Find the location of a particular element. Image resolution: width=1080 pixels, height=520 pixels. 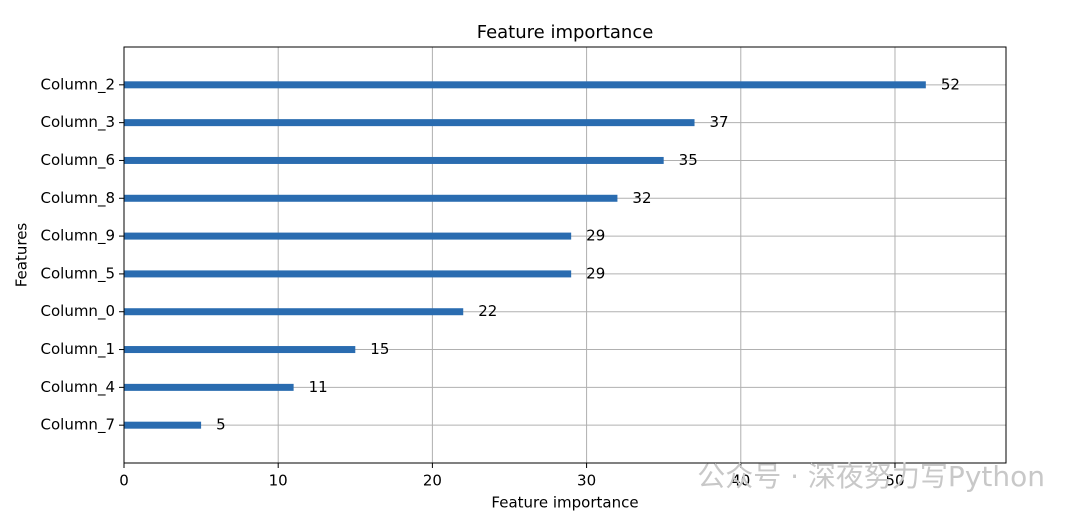

y-tick-label: Column_9 is located at coordinates (78, 236).